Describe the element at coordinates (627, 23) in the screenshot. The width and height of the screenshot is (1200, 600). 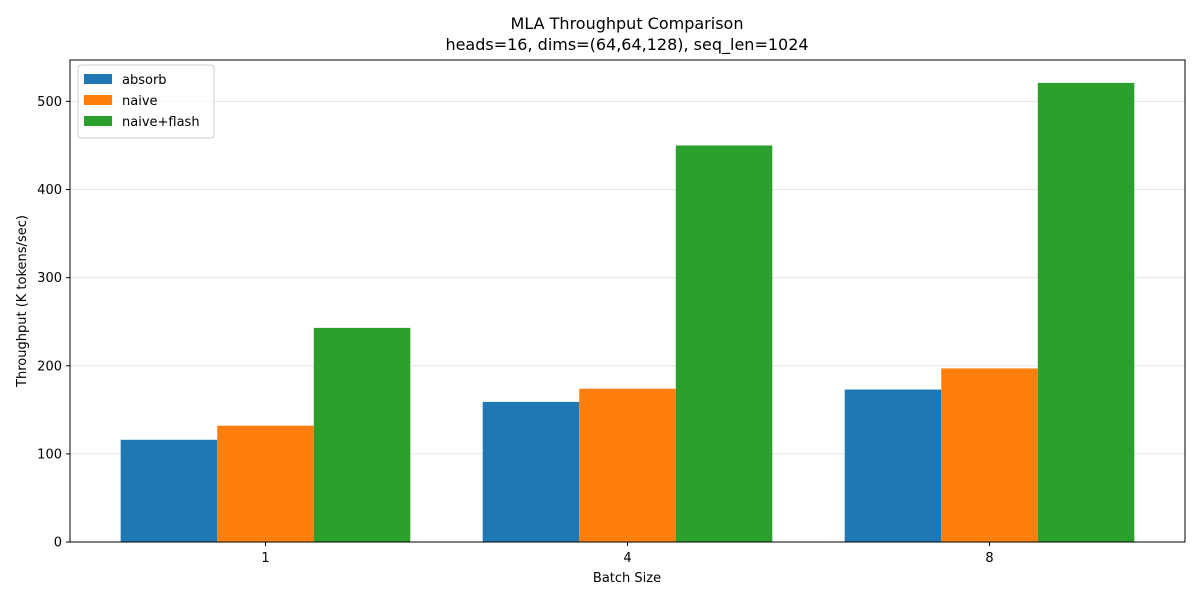
I see `chart-title: MLA Throughput Comparison` at that location.